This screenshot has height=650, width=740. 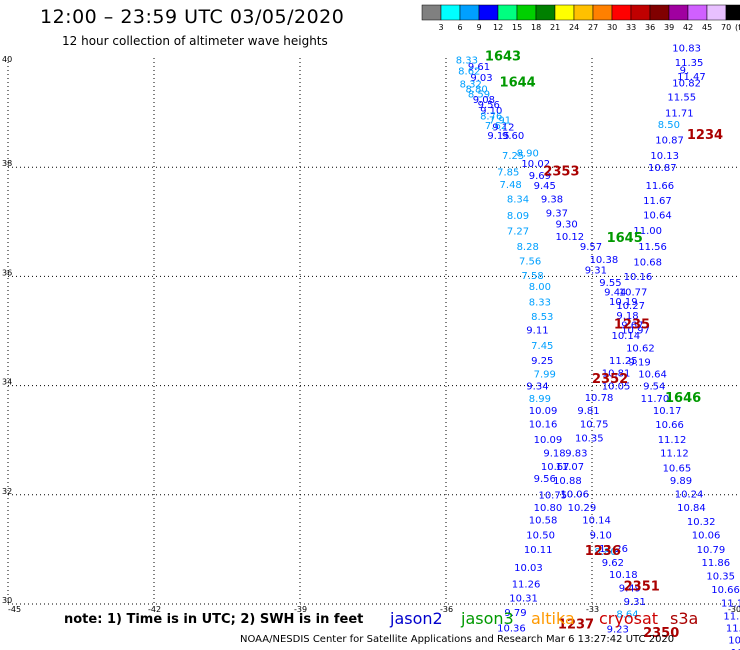 What do you see at coordinates (623, 361) in the screenshot?
I see `wave-height-label: 11.25` at bounding box center [623, 361].